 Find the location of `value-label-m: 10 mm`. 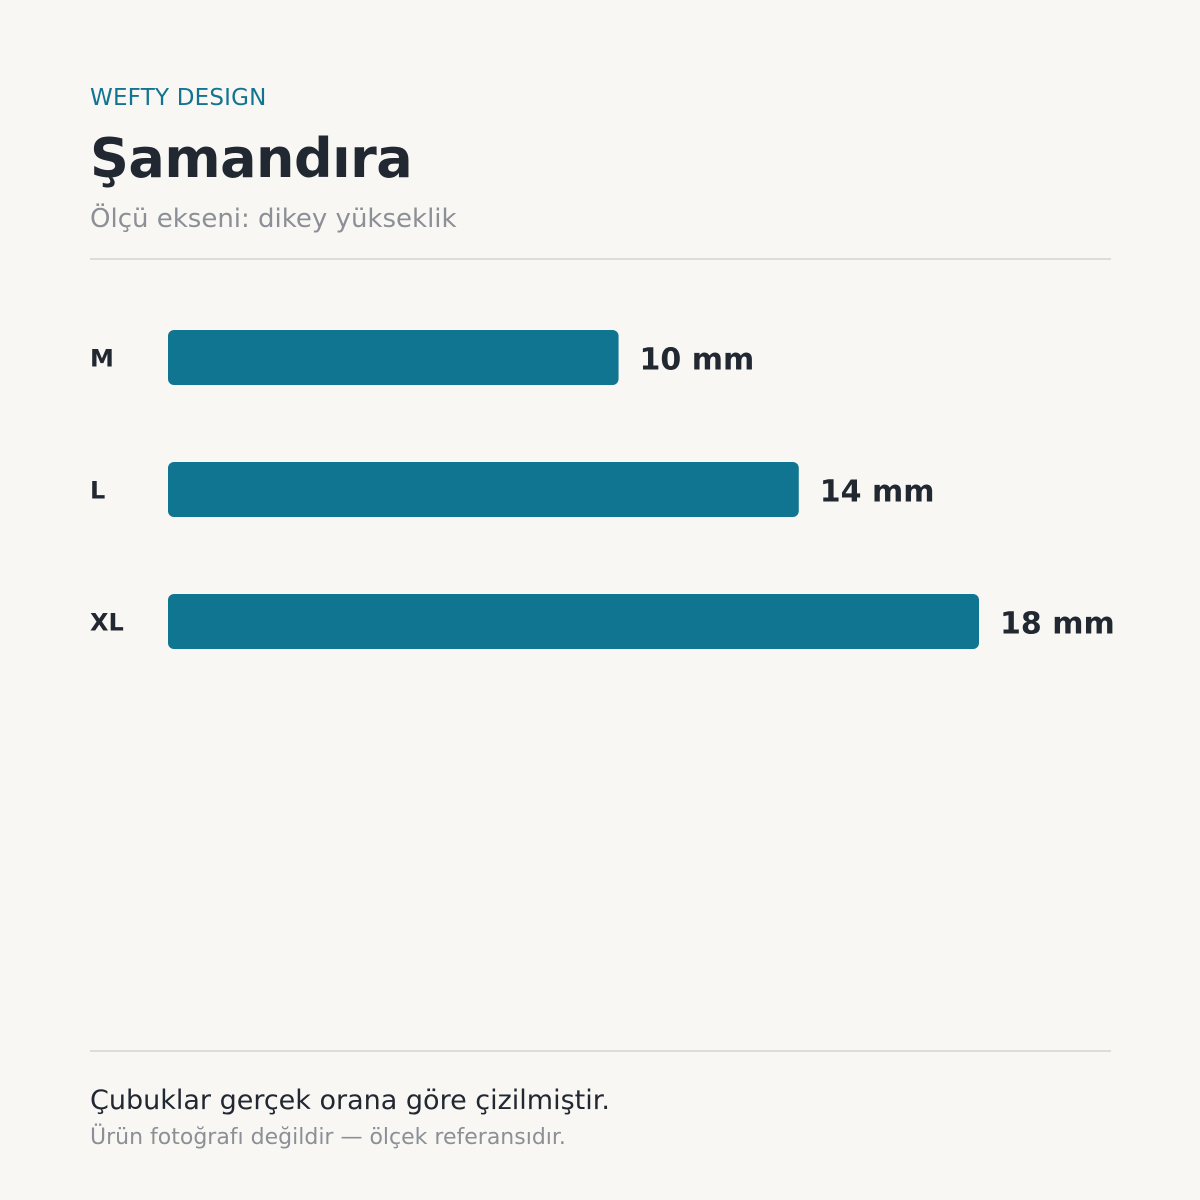

value-label-m: 10 mm is located at coordinates (697, 360).